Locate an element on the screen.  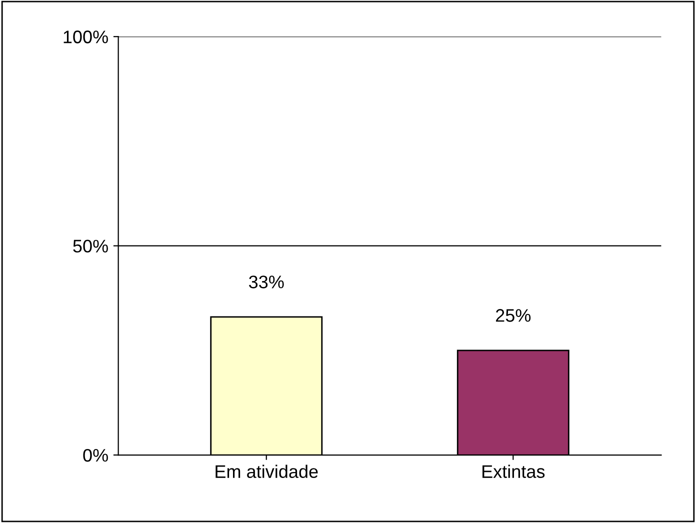
x-tick-label: Em atividade is located at coordinates (267, 471).